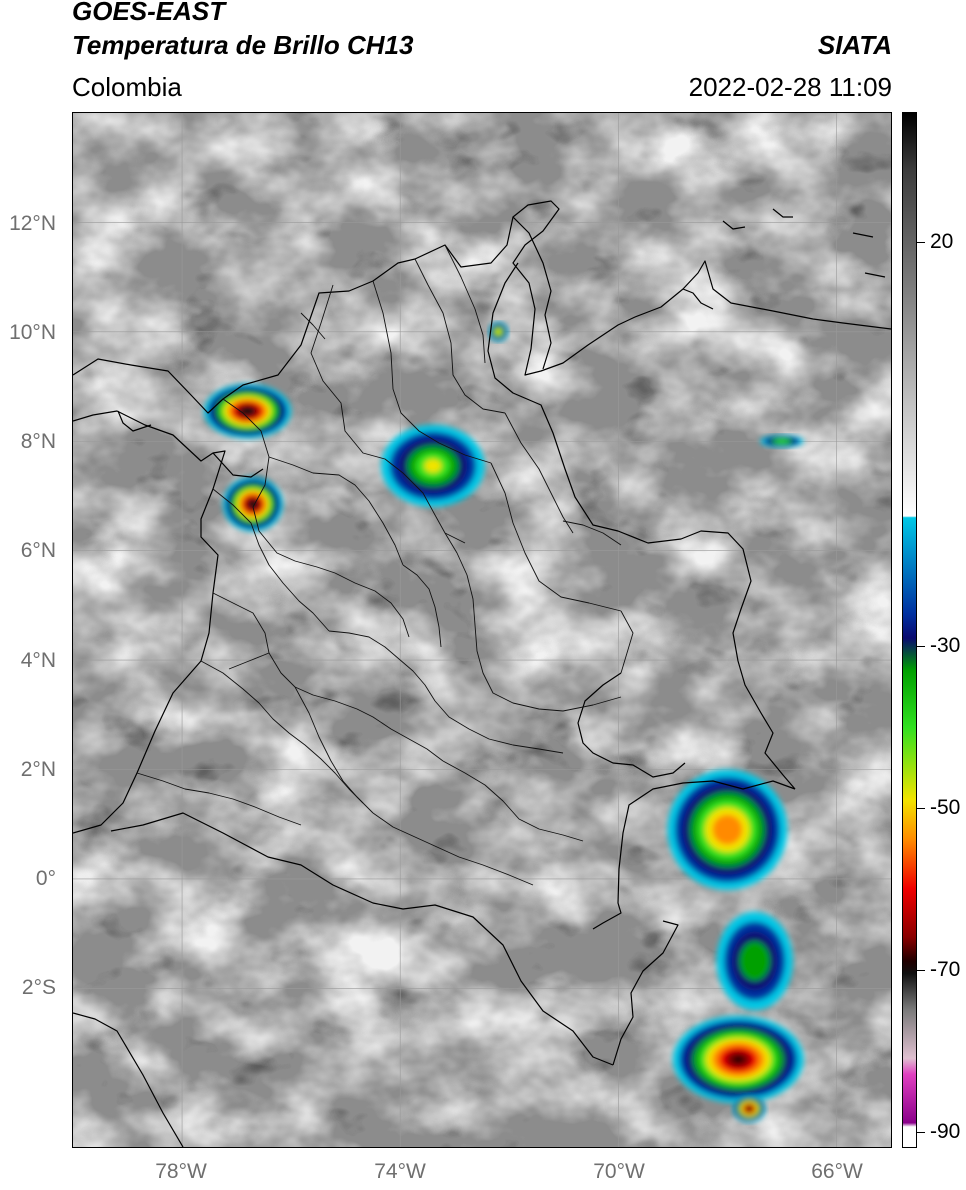 The width and height of the screenshot is (966, 1190). Describe the element at coordinates (854, 45) in the screenshot. I see `brand-label: SIATA` at that location.